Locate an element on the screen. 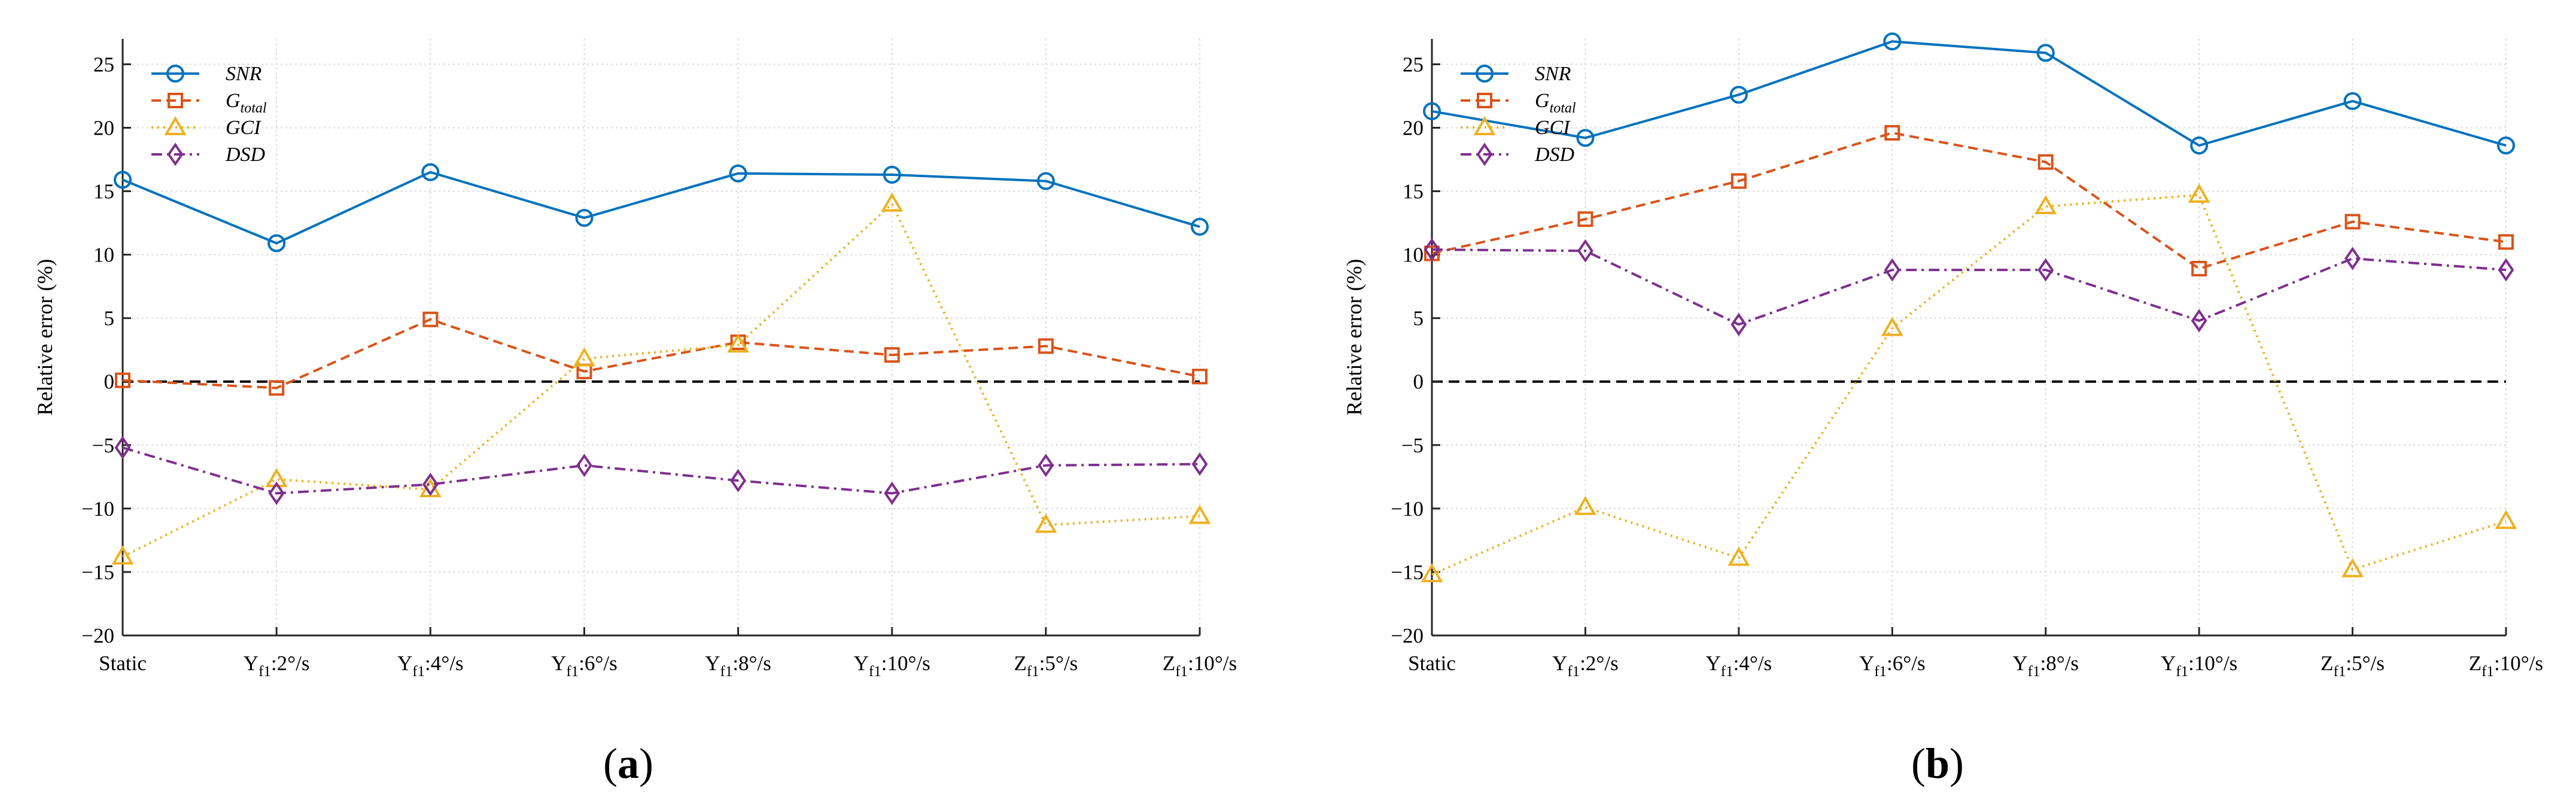 The image size is (2576, 803). y-tick-label: −15 is located at coordinates (1407, 572).